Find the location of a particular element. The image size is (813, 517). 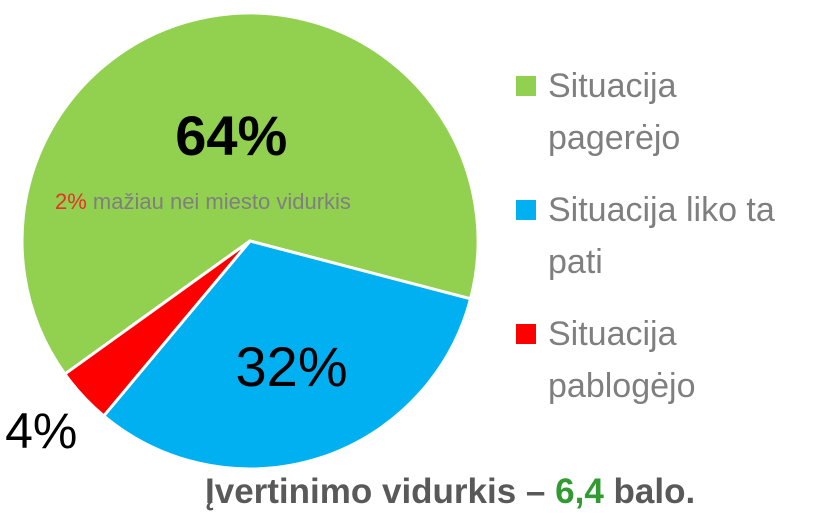

footer: Įvertinimo vidurkis – 6,4 balo. is located at coordinates (450, 492).